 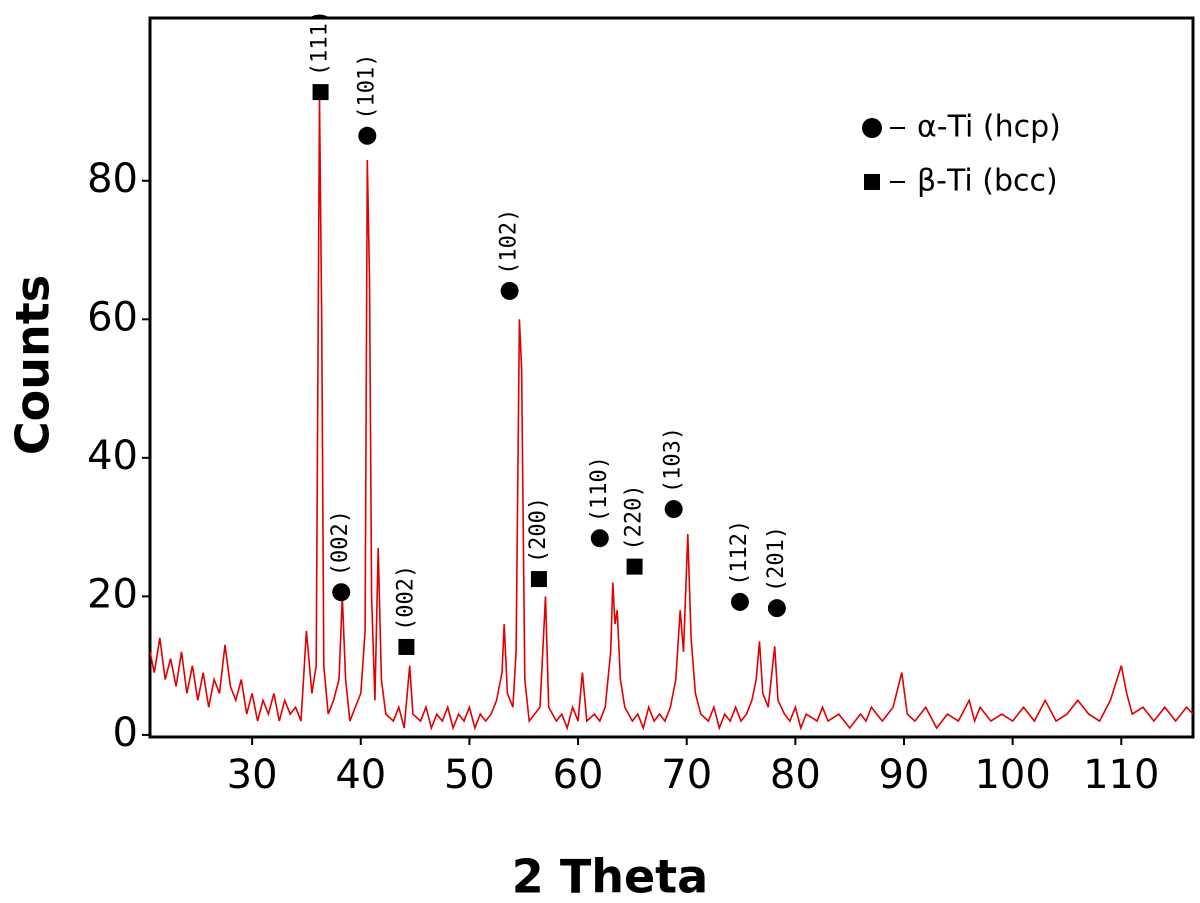 What do you see at coordinates (673, 460) in the screenshot?
I see `peak-label: (103)` at bounding box center [673, 460].